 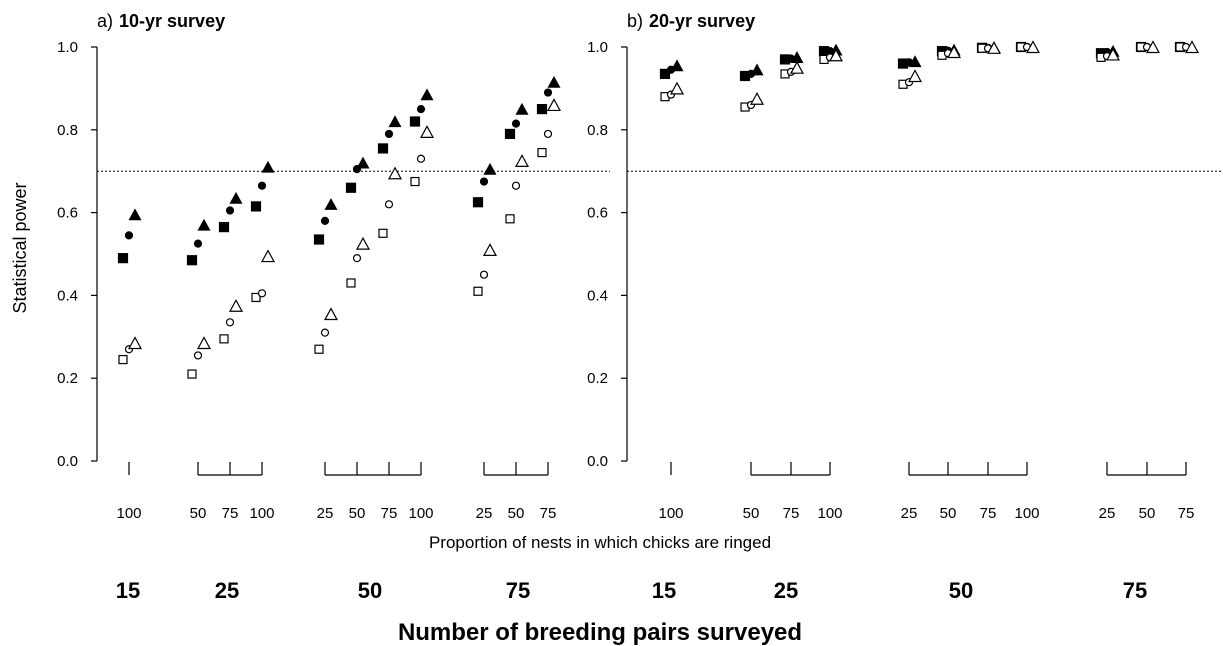 I want to click on breeding-pairs-label: 15, so click(x=128, y=590).